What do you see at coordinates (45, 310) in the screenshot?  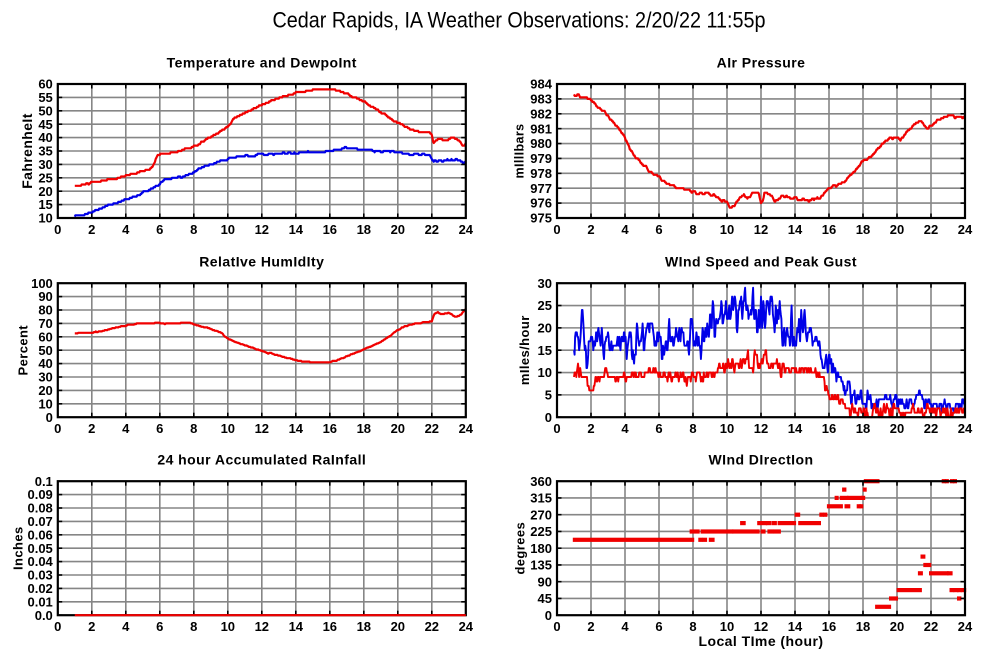 I see `svg-text: 80` at bounding box center [45, 310].